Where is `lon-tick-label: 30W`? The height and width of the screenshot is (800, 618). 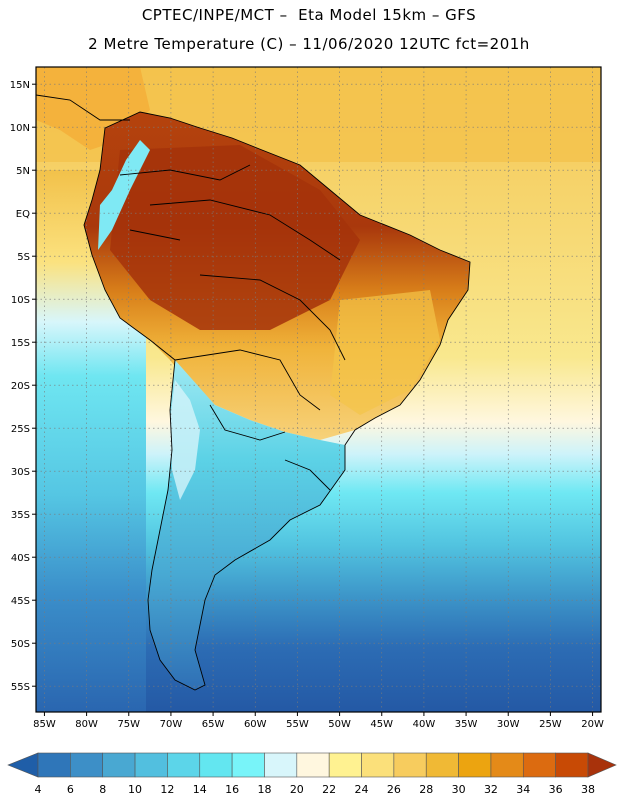 lon-tick-label: 30W is located at coordinates (508, 724).